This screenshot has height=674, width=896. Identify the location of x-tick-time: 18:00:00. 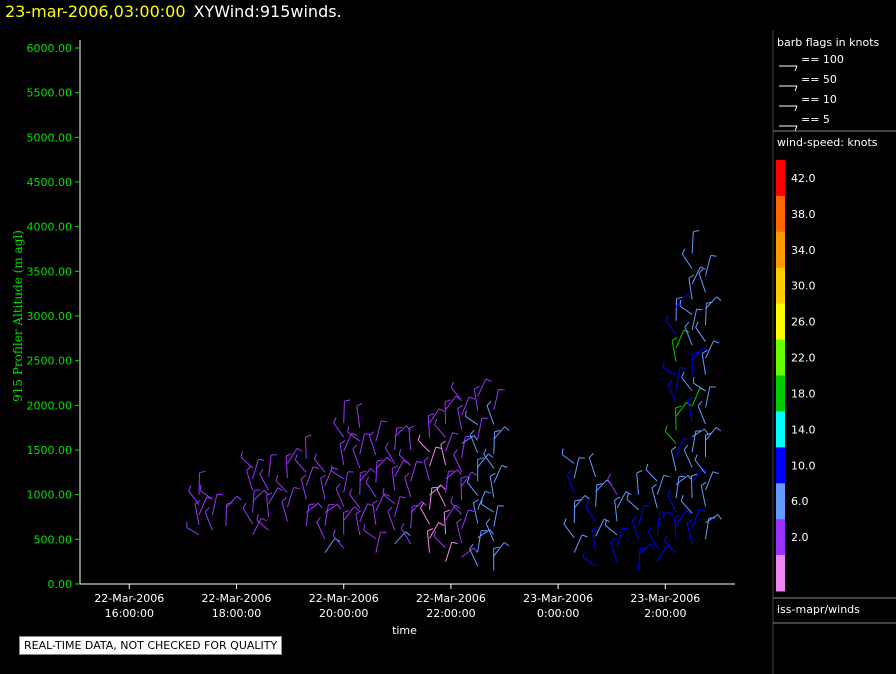
(236, 613).